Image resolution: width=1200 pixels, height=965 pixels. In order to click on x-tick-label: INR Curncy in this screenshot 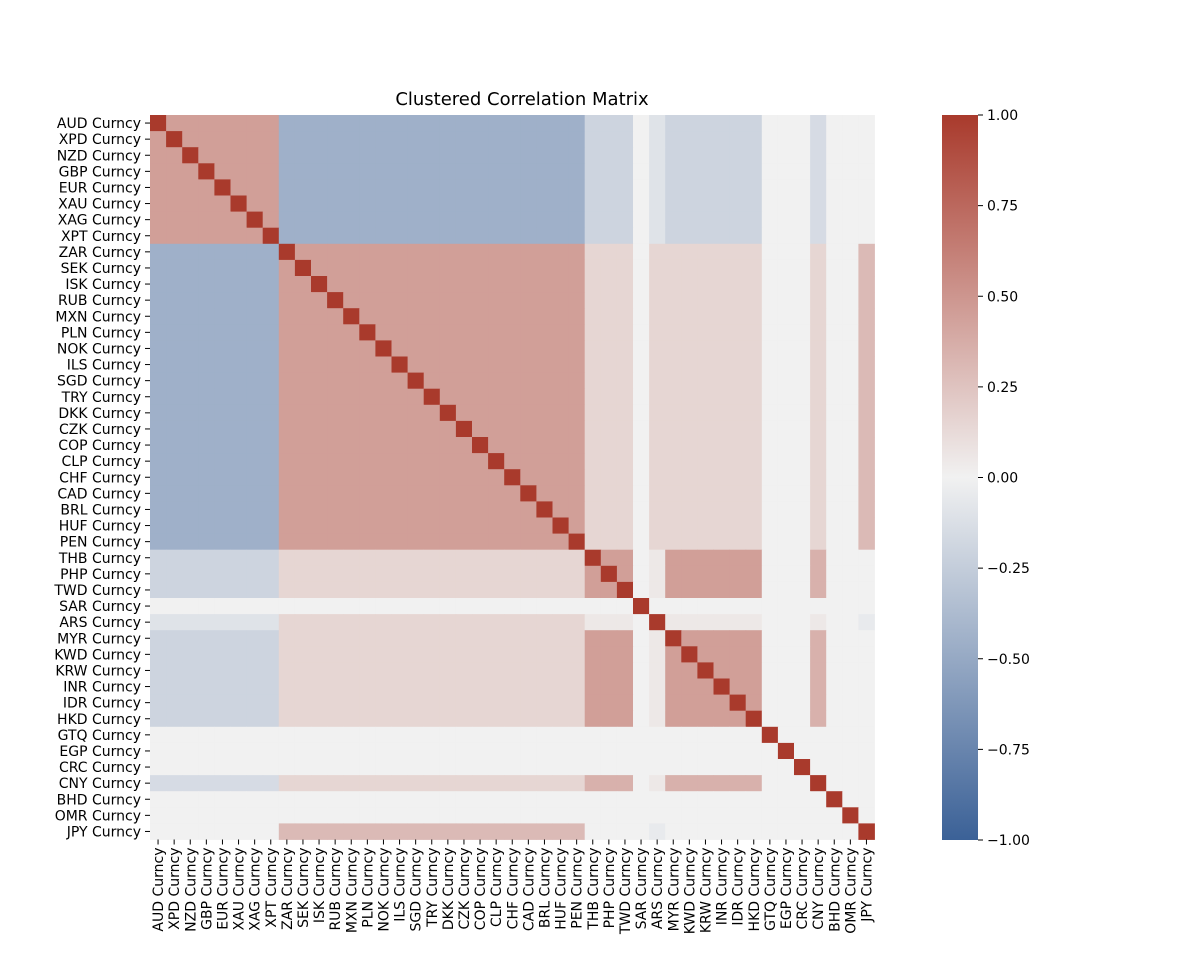, I will do `click(723, 887)`.